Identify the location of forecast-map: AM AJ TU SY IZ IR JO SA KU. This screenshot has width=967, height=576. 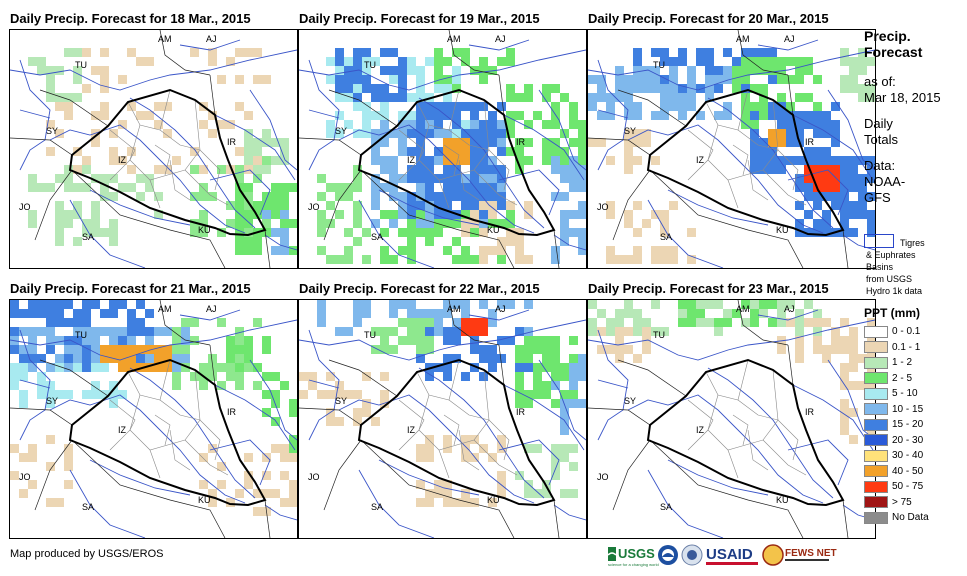
(442, 149).